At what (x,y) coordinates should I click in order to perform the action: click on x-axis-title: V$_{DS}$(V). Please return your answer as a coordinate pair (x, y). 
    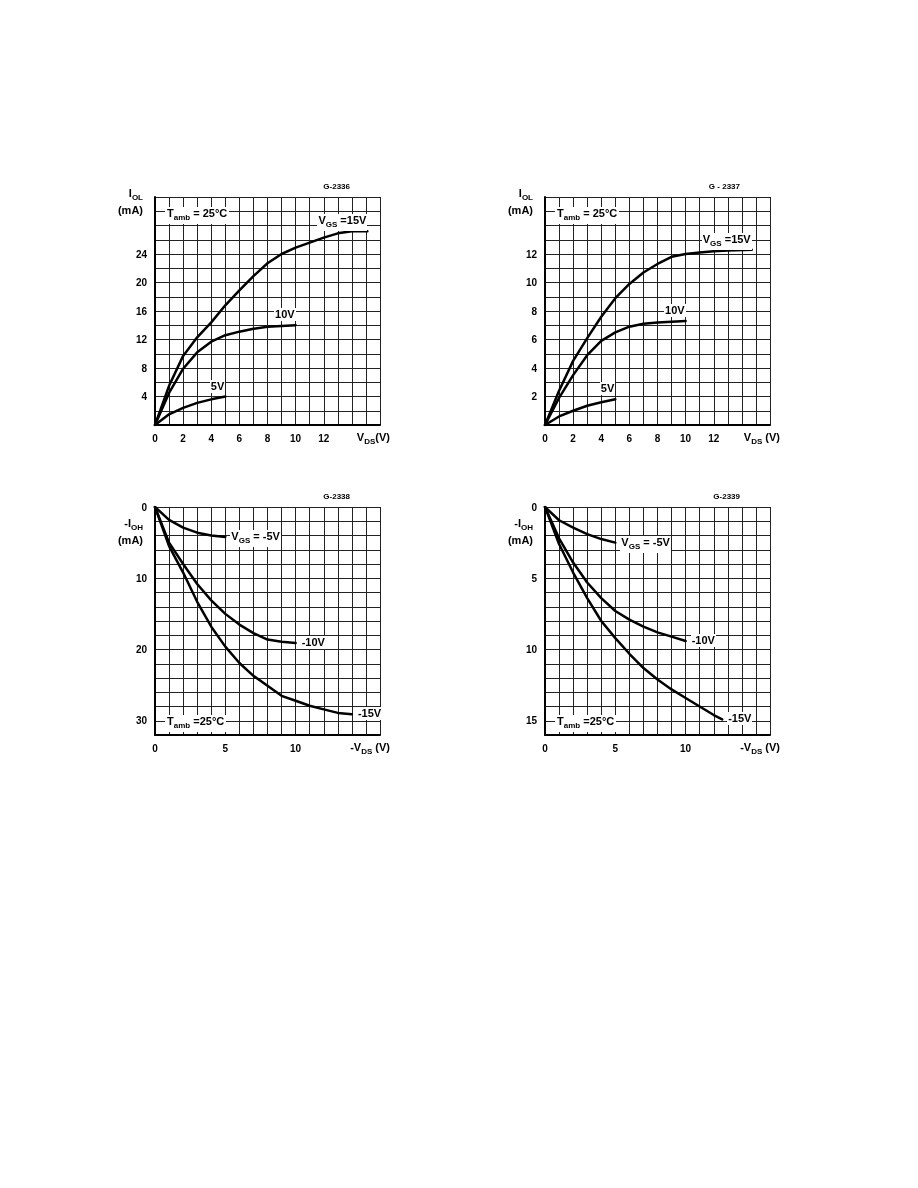
    Looking at the image, I should click on (373, 440).